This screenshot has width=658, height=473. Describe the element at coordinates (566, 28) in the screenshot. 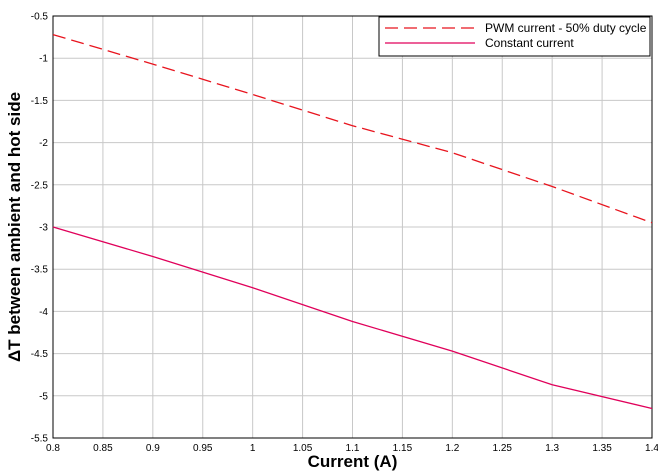

I see `legend-label-0: PWM current - 50% duty cycle` at that location.